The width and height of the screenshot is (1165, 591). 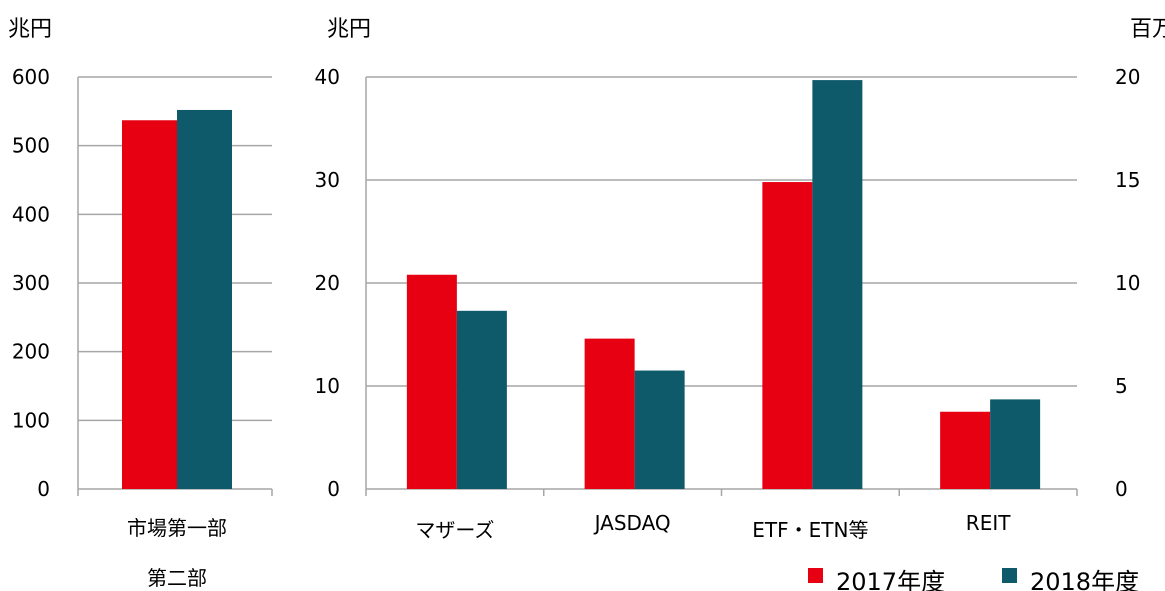 I want to click on category-label-dai1: 市場第一部, so click(x=177, y=528).